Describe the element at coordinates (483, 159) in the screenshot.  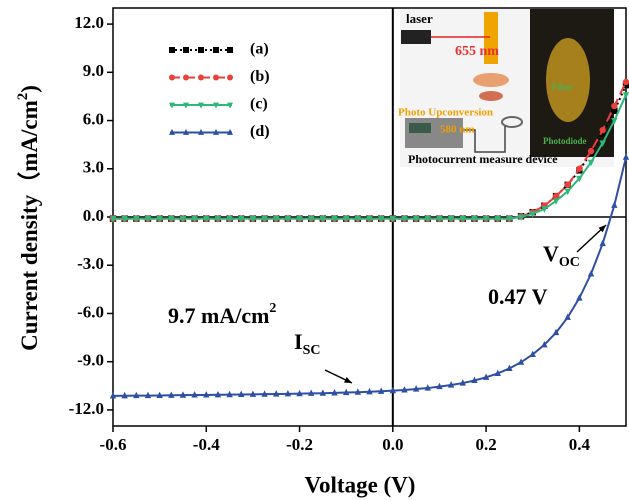
I see `inset-label: Photocurrent measure device` at that location.